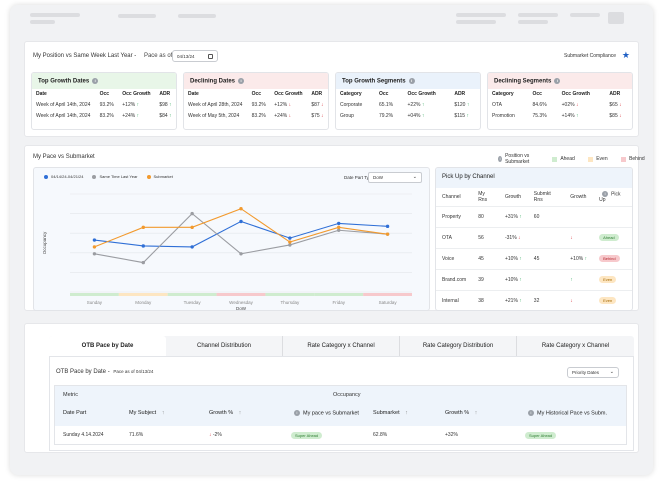 The height and width of the screenshot is (484, 662). I want to click on tab-2: Rate Category x Channel, so click(341, 346).